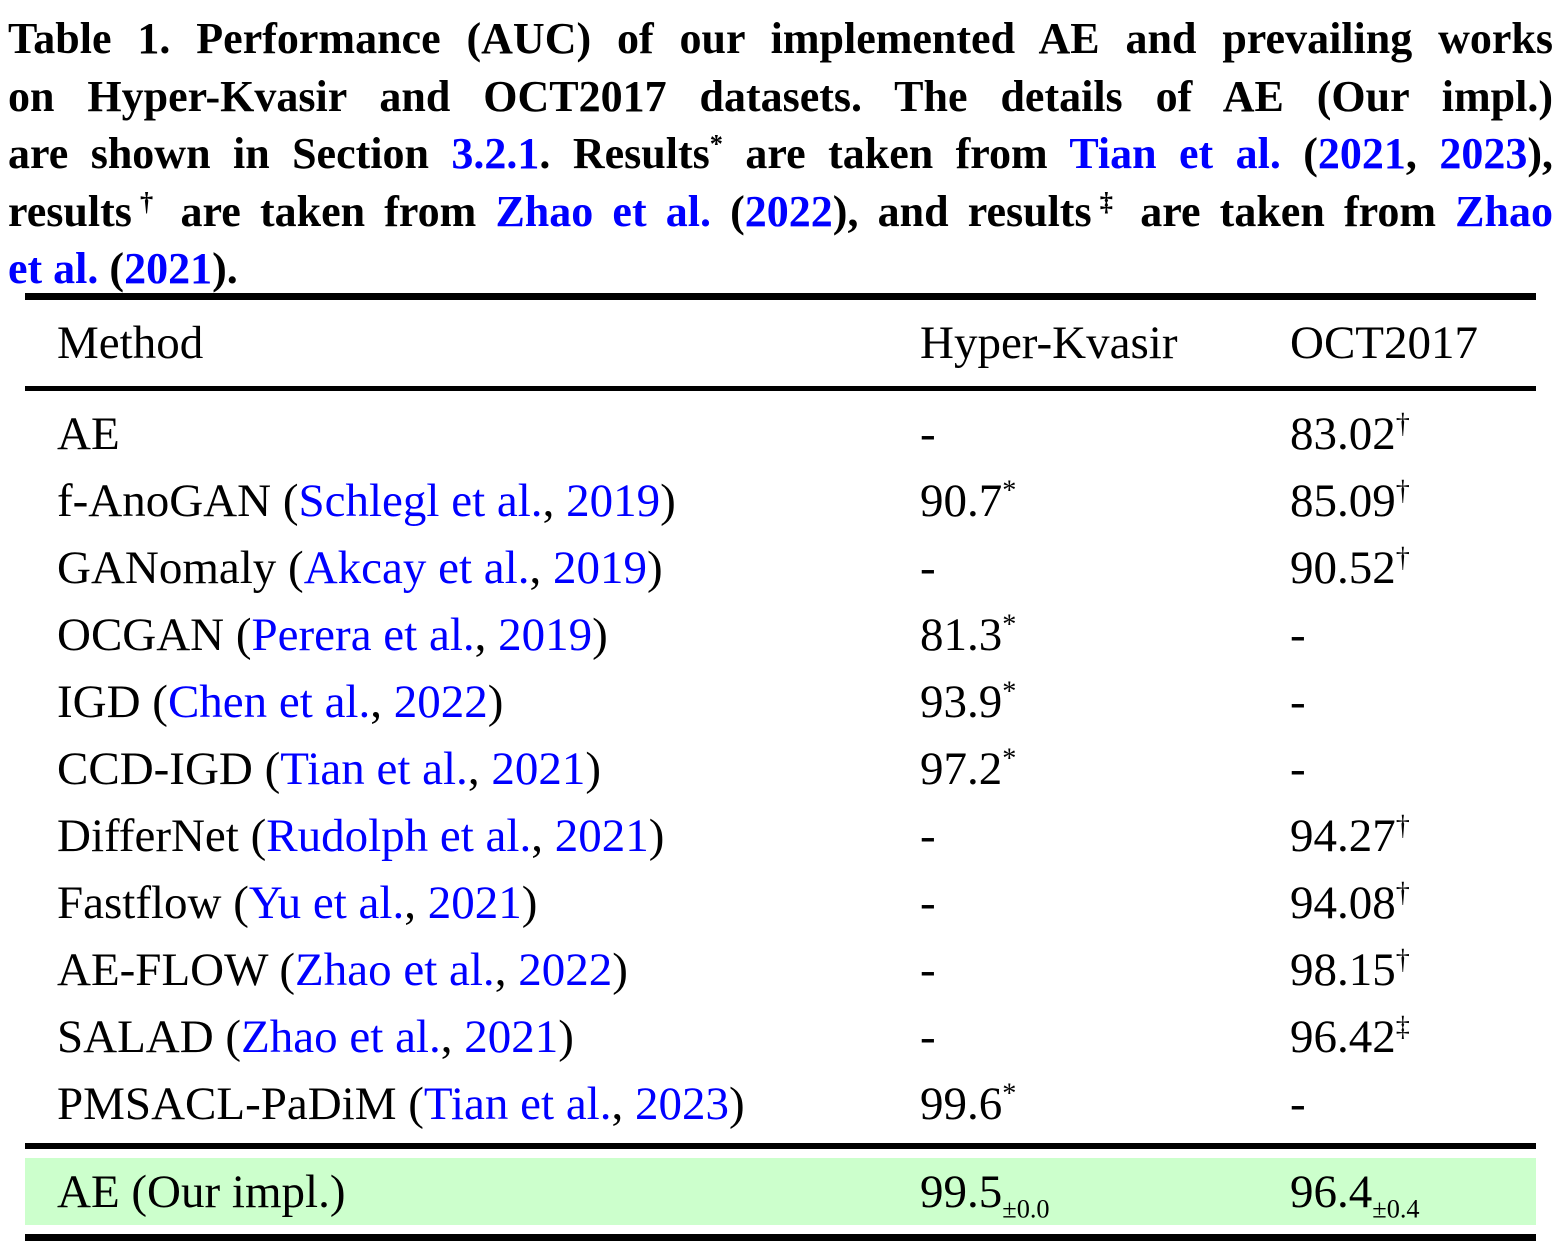  I want to click on table-row: CCD-IGD (Tian et al., 2021) 97.2* -, so click(780, 768).